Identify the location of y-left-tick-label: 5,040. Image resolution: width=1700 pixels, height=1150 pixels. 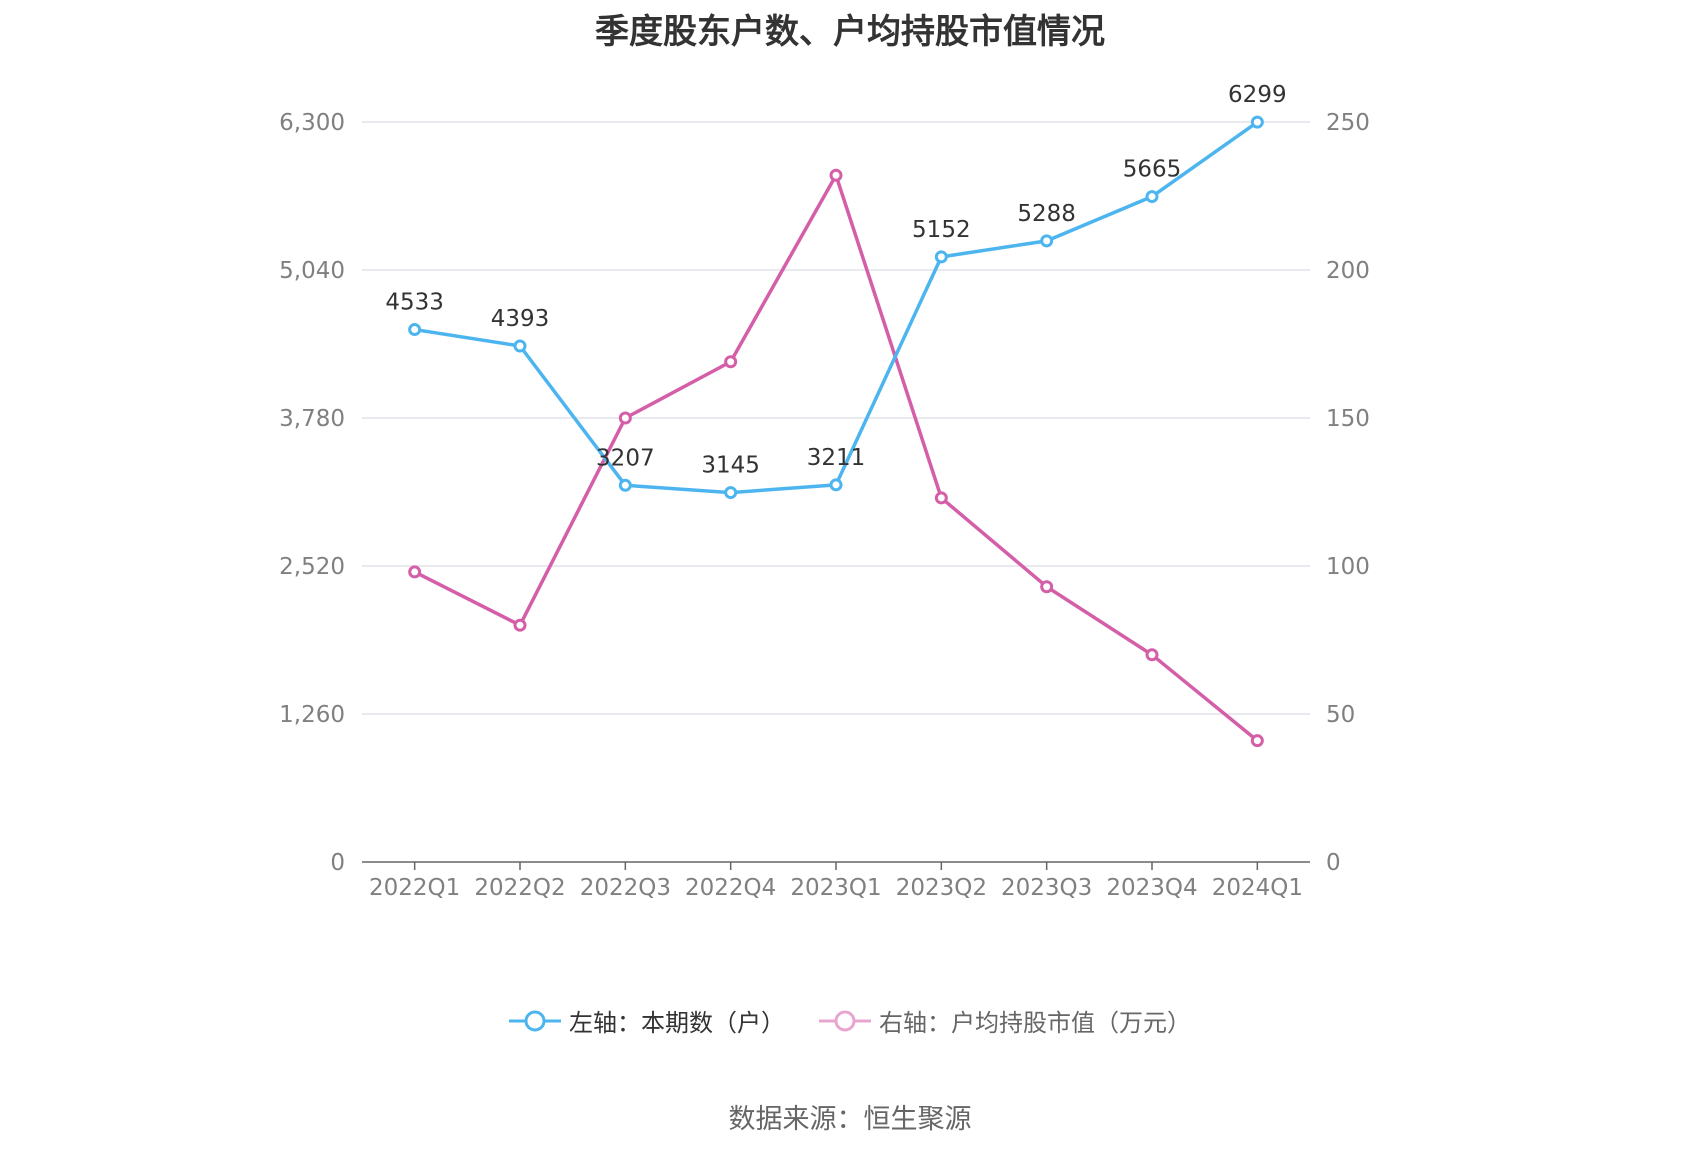
(312, 271).